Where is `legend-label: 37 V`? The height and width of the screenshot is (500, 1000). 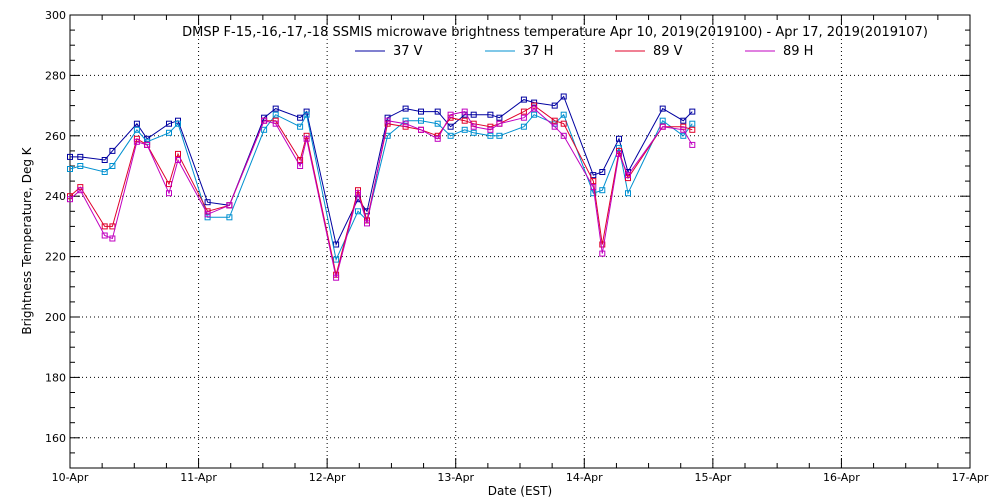
legend-label: 37 V is located at coordinates (408, 51).